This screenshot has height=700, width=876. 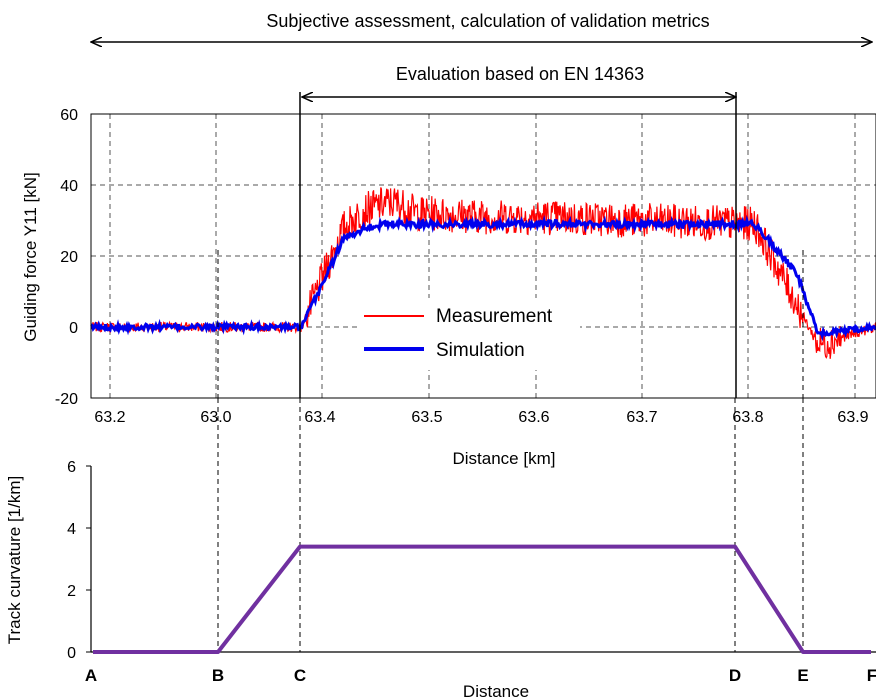 What do you see at coordinates (71, 653) in the screenshot?
I see `bottom-y-tick-label: 0` at bounding box center [71, 653].